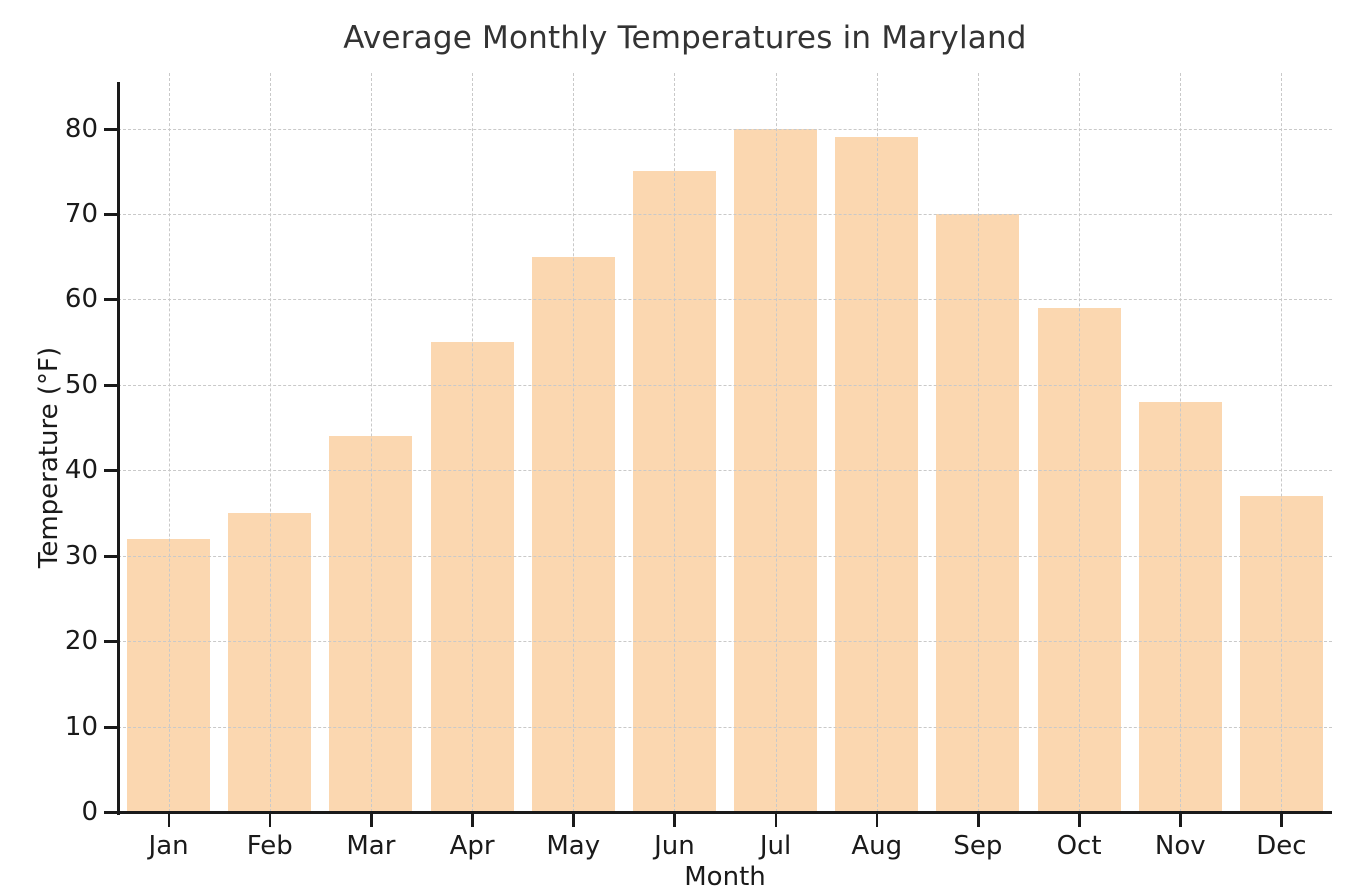  What do you see at coordinates (877, 846) in the screenshot?
I see `x-axis-tick-label: Aug` at bounding box center [877, 846].